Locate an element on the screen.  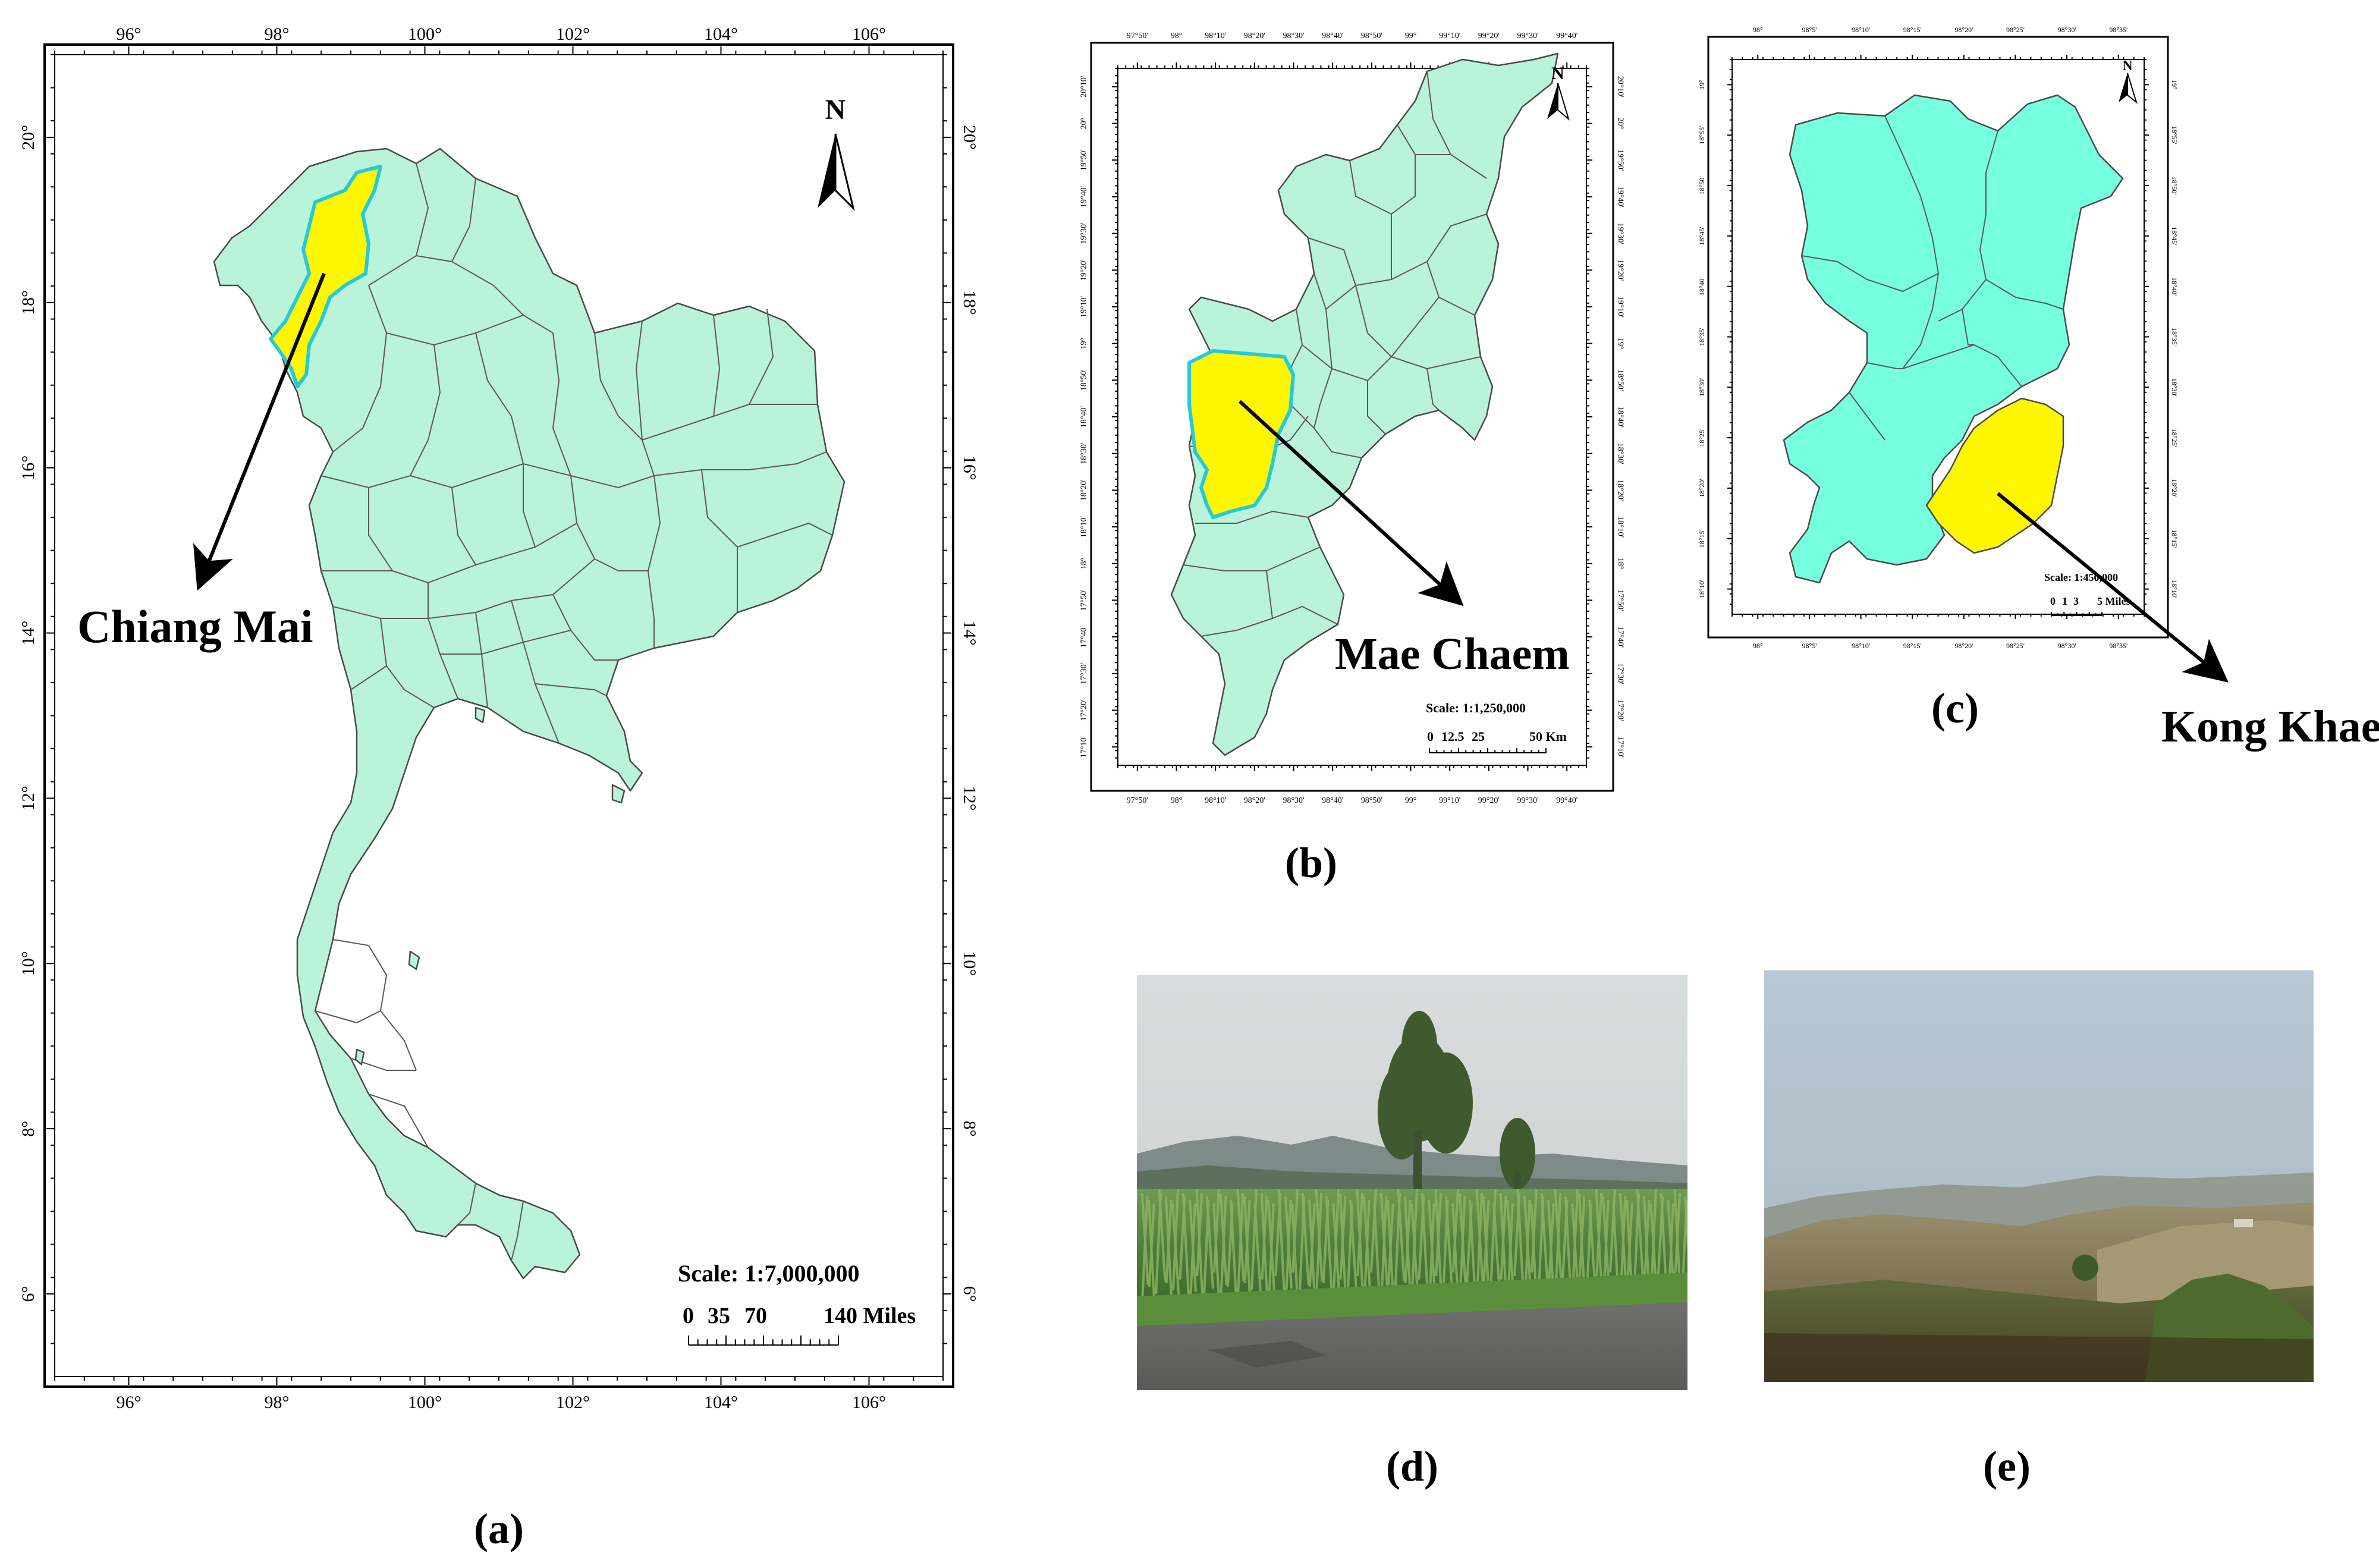
scale-value: 1 is located at coordinates (2065, 601).